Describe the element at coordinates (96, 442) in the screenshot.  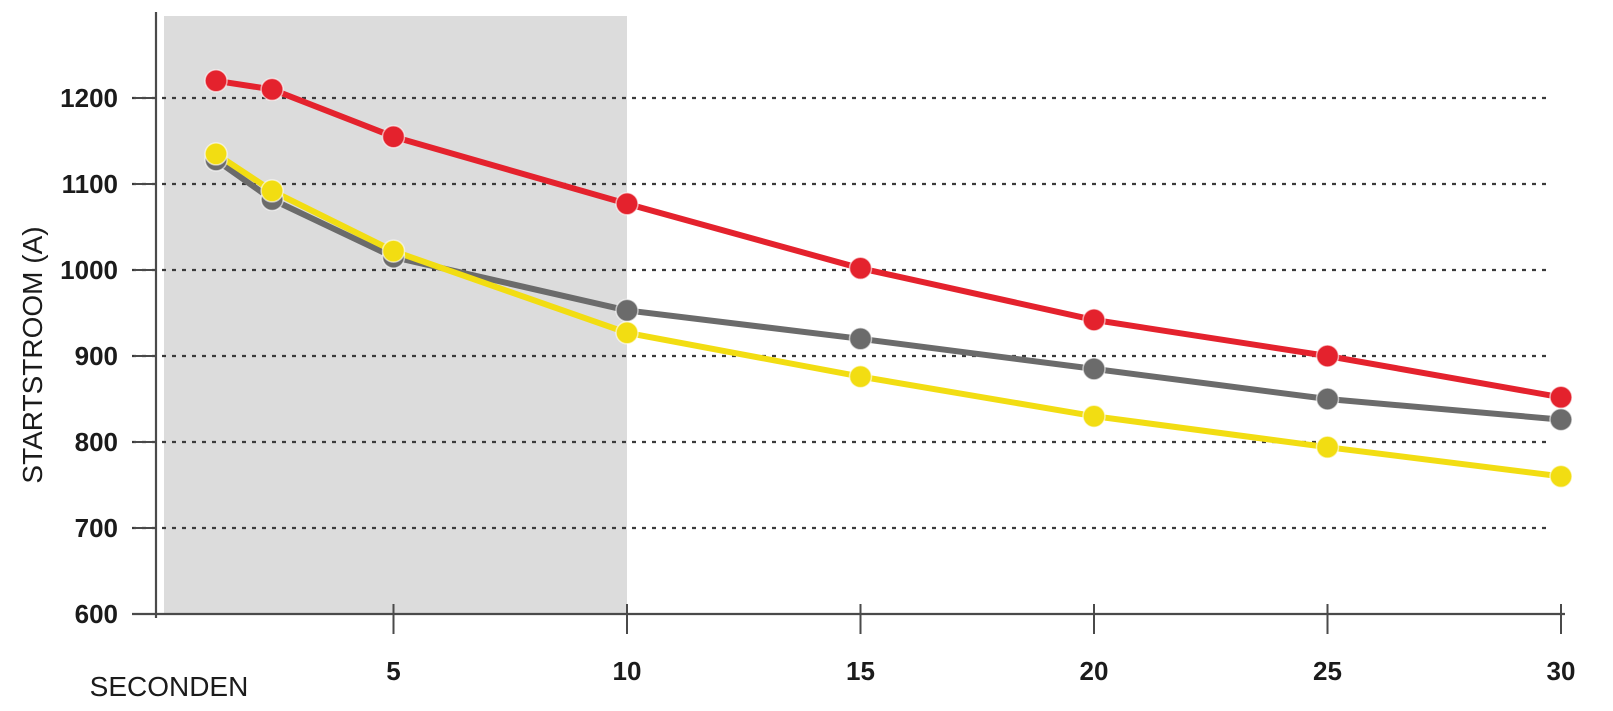
I see `y-tick-label: 800` at that location.